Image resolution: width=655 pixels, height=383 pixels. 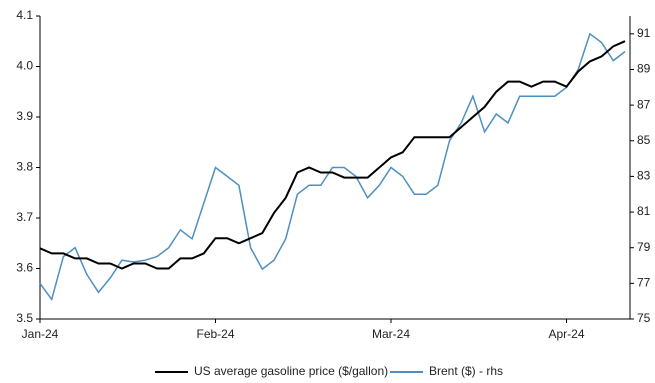 What do you see at coordinates (24, 15) in the screenshot?
I see `y-tick-label: 4.1` at bounding box center [24, 15].